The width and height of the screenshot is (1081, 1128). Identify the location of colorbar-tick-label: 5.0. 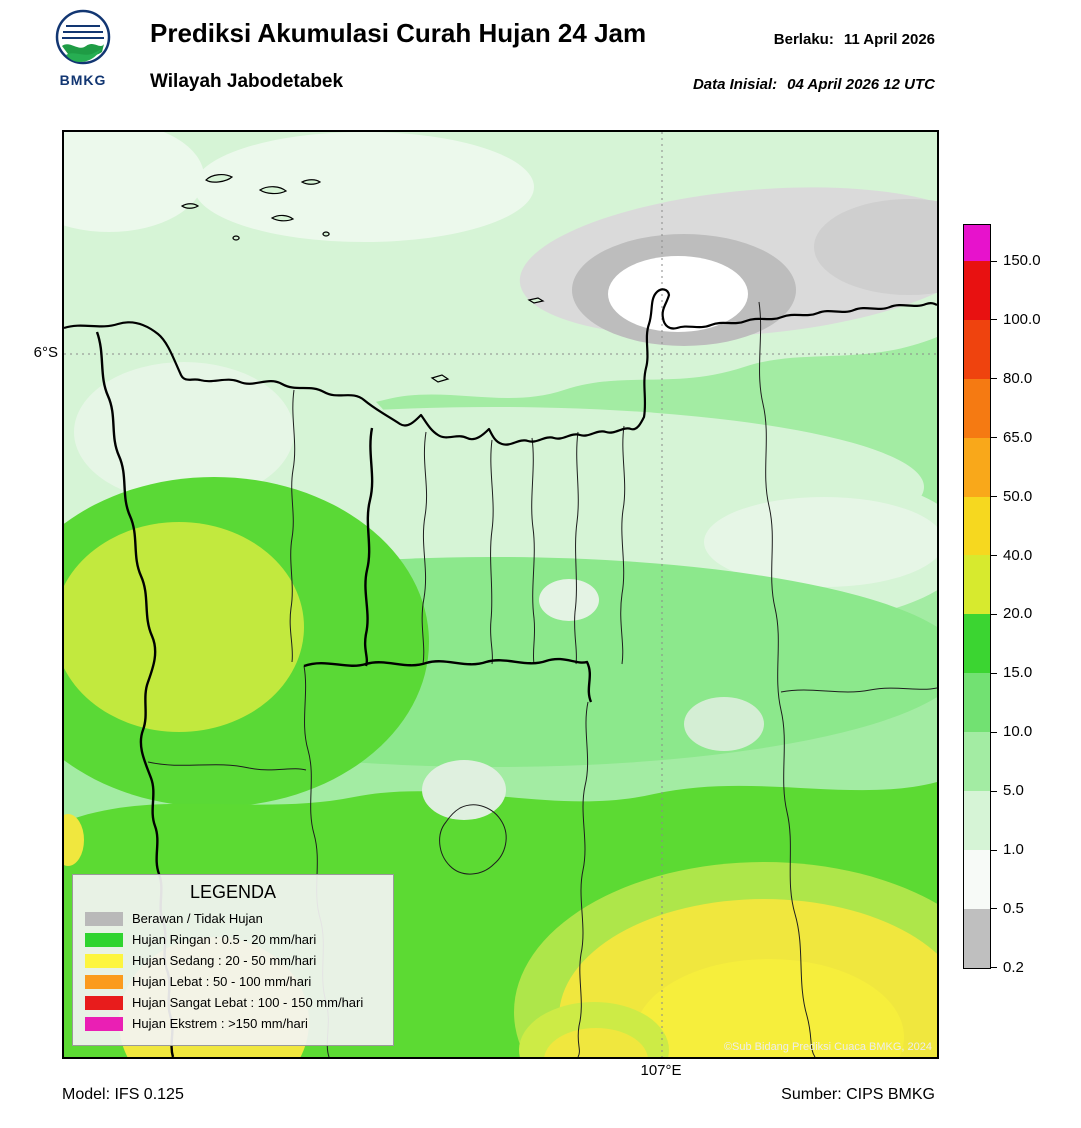
(1013, 791).